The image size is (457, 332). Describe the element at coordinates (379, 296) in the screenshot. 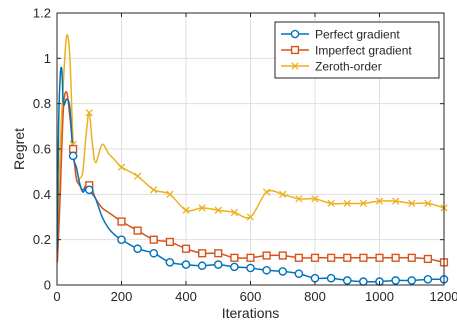

I see `x-tick-label: 1000` at that location.